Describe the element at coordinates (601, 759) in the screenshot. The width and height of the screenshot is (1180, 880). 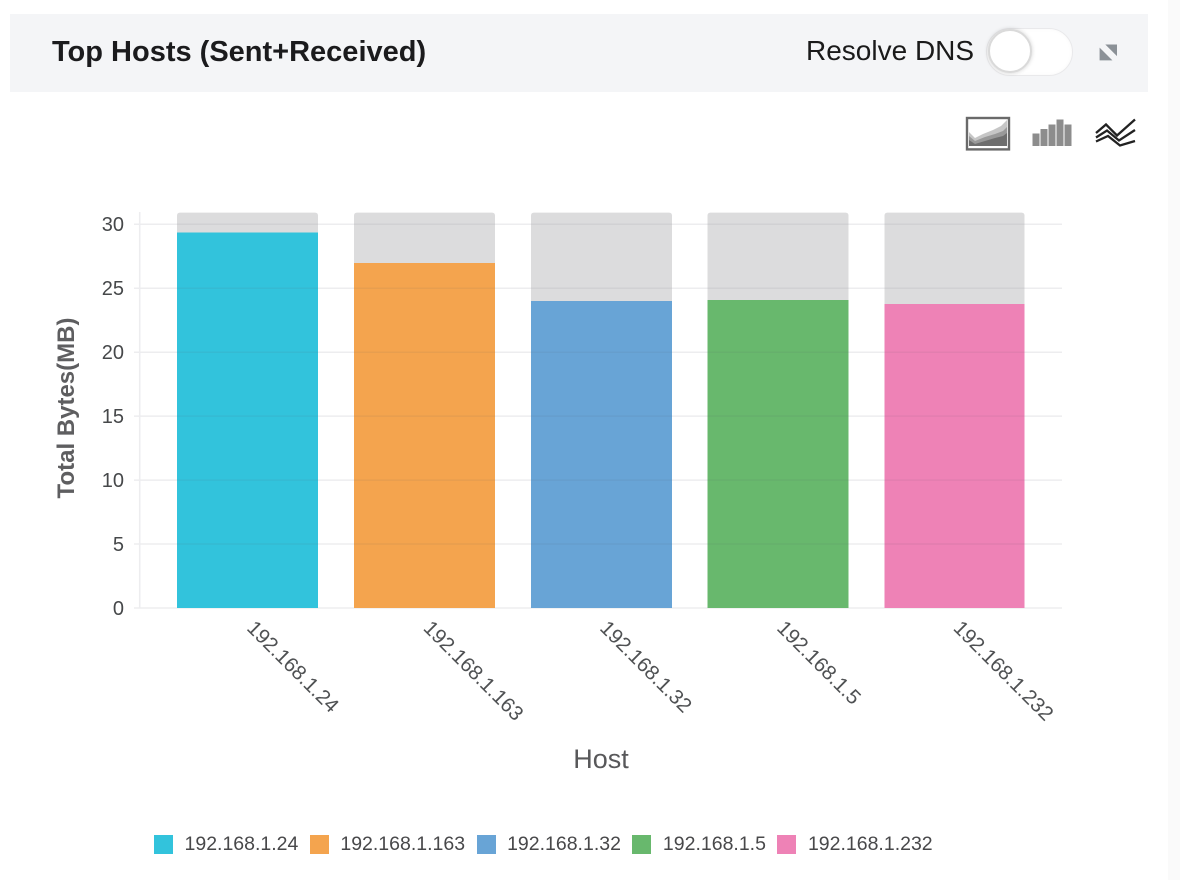
I see `svg-text: Host` at that location.